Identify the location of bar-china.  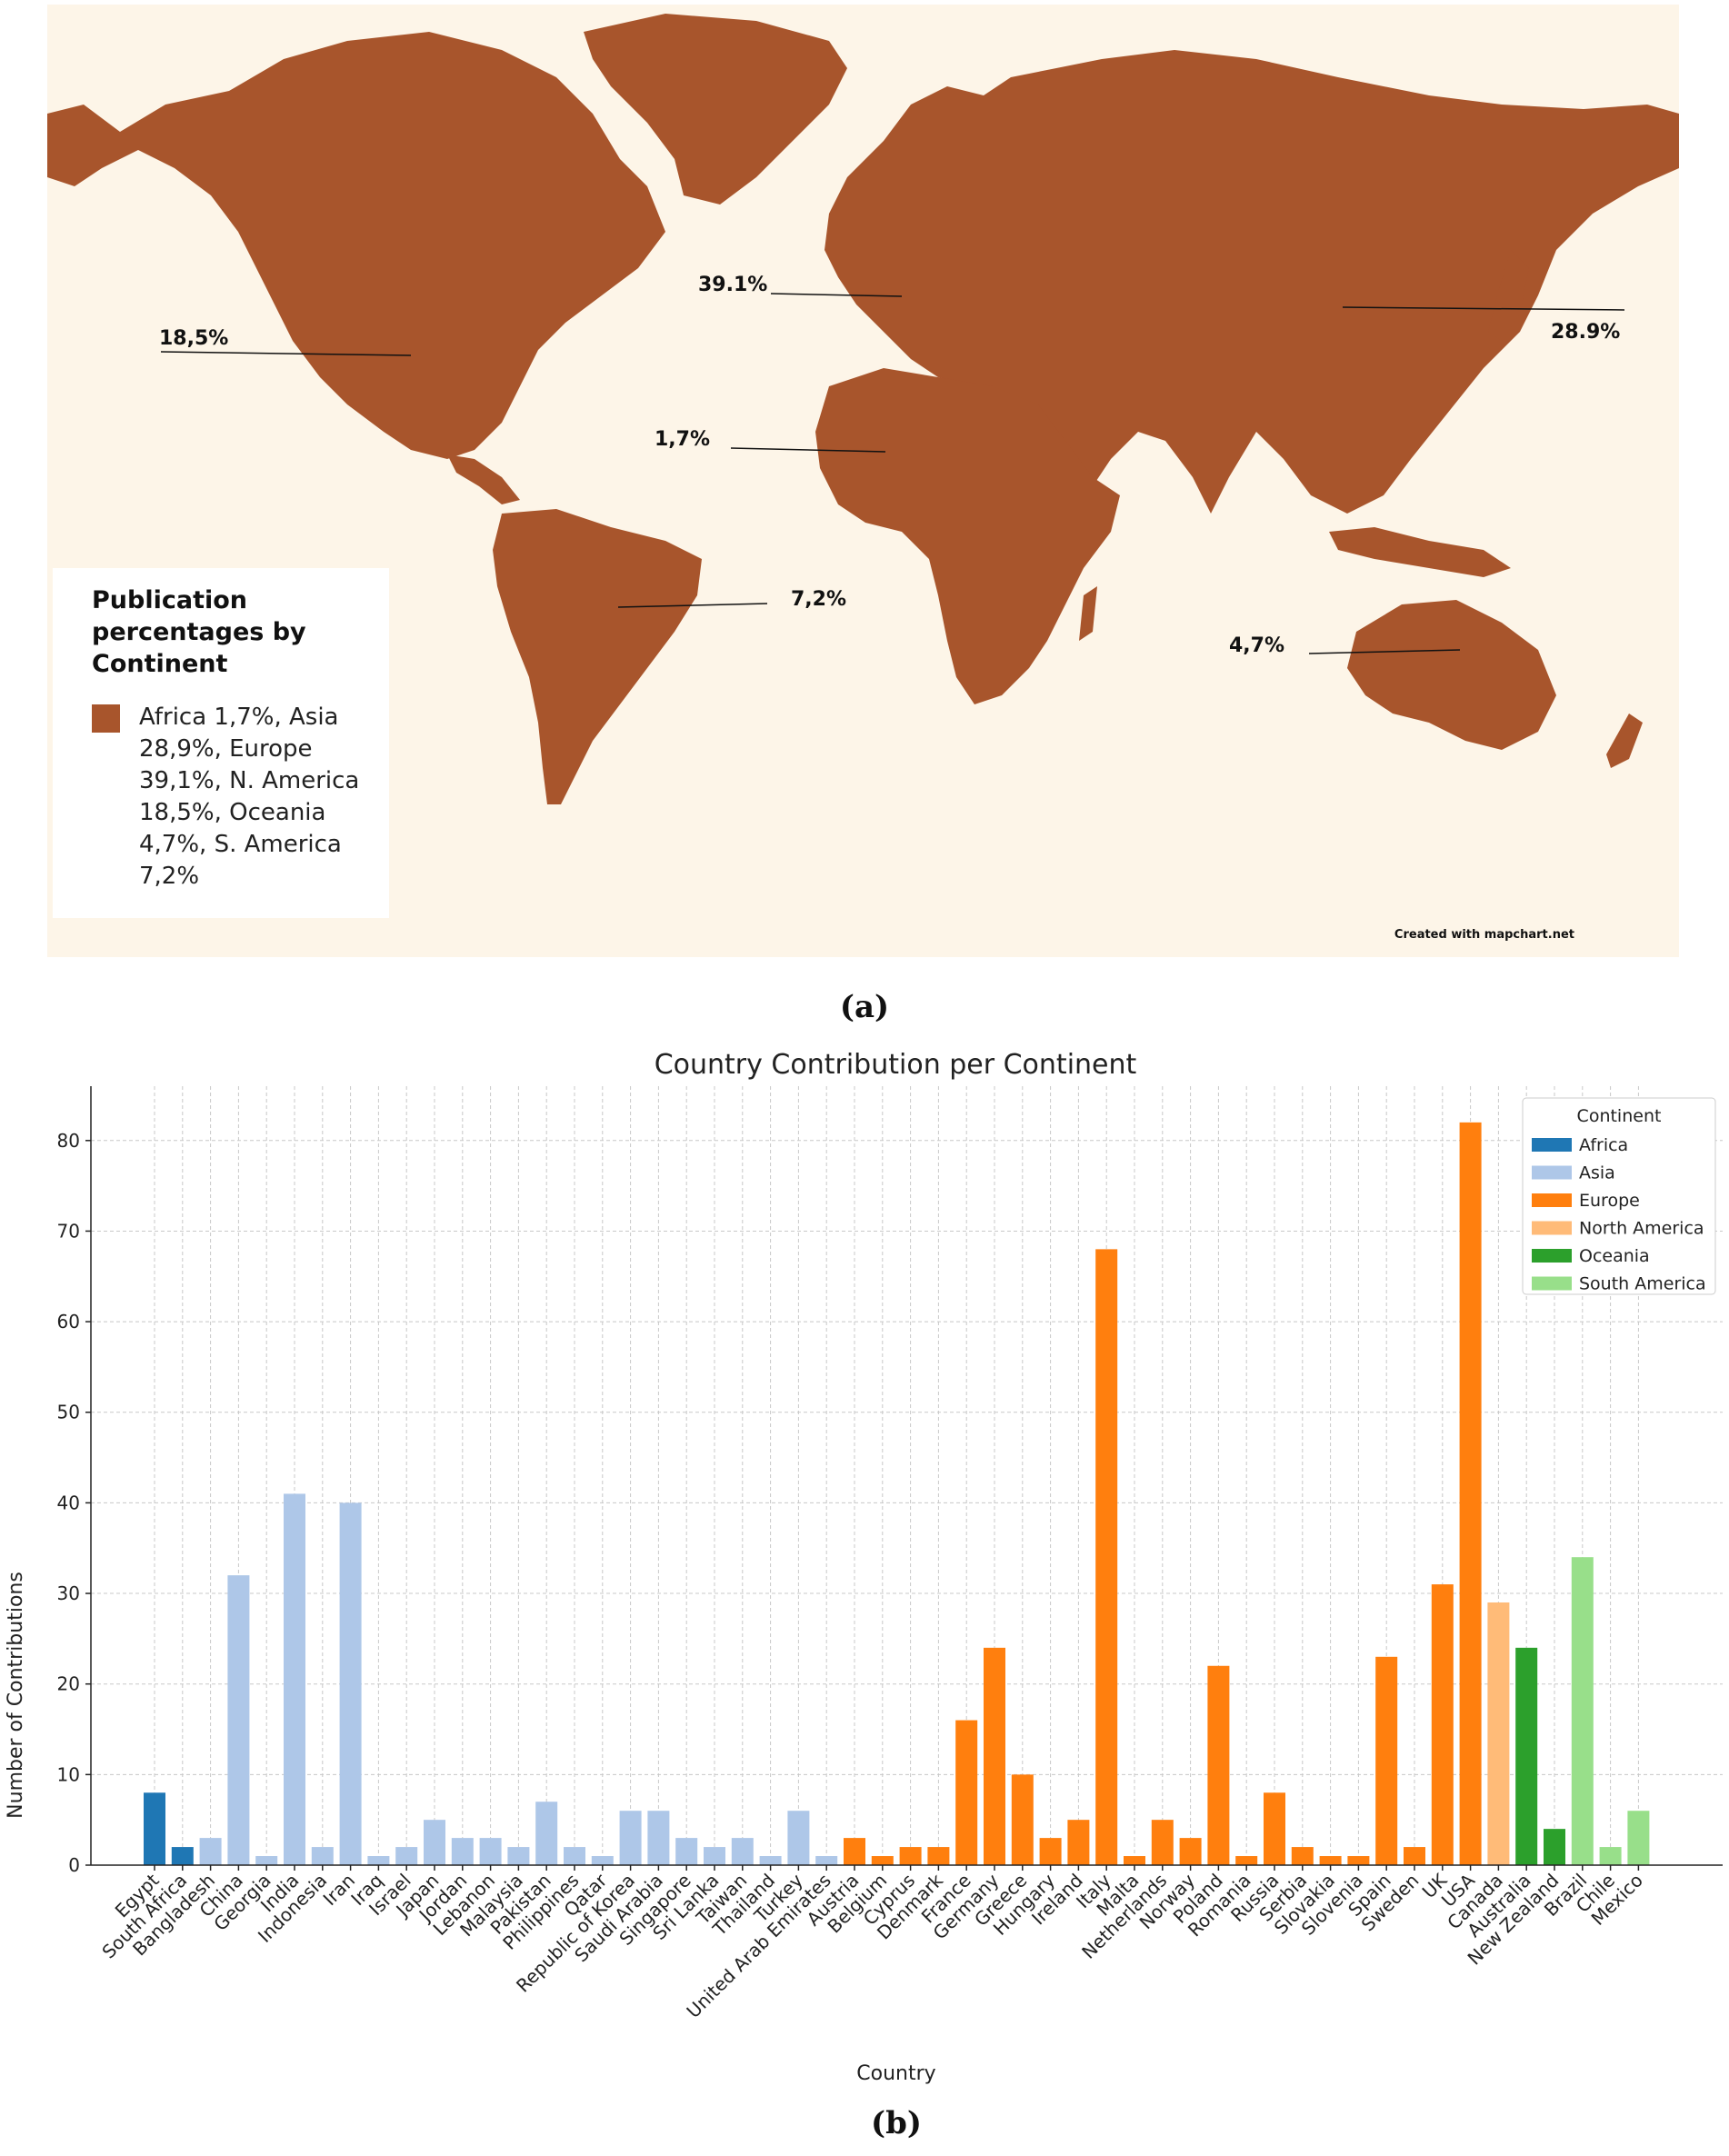
(238, 1720).